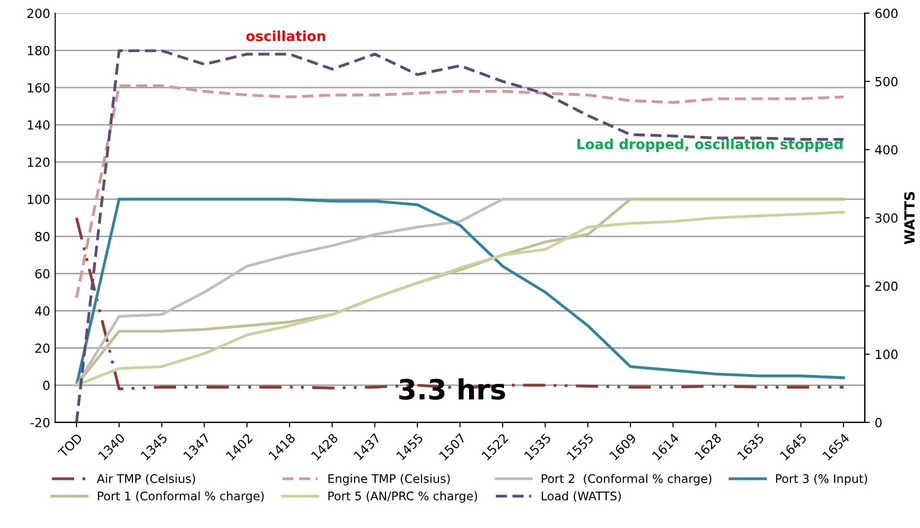 The height and width of the screenshot is (528, 920). I want to click on y2-tick-label: 100, so click(887, 355).